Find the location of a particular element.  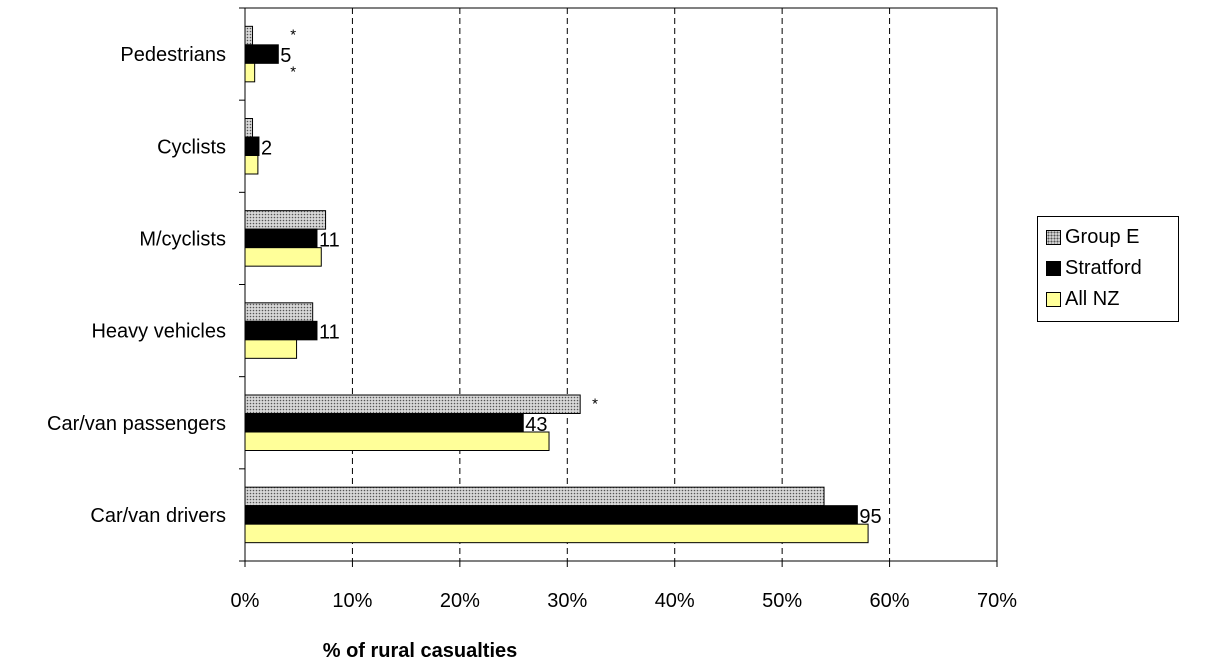

category-label: M/cyclists is located at coordinates (182, 239).